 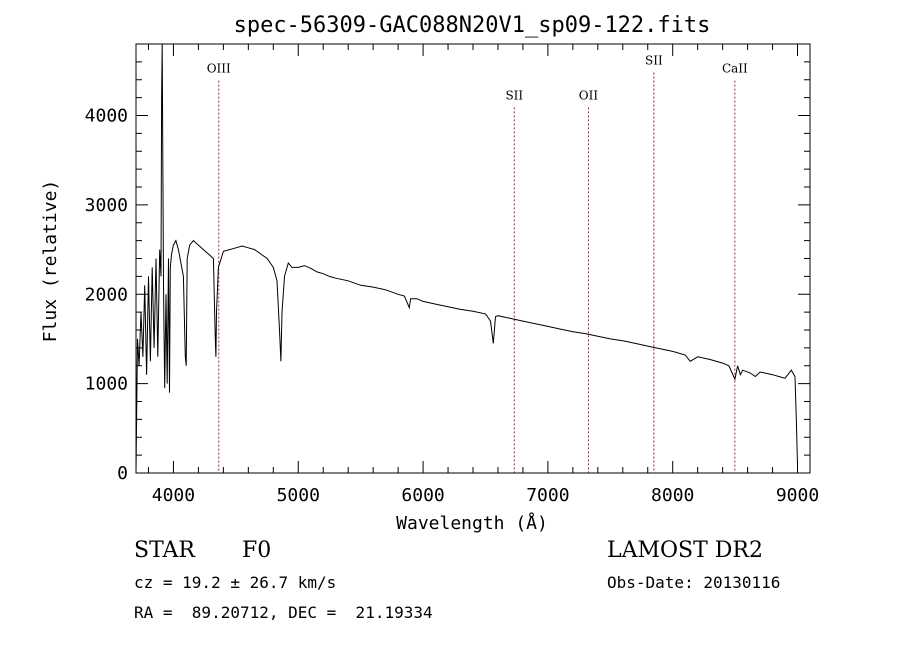 I want to click on chart-title: spec-56309-GAC088N20V1_sp09-122.fits, so click(x=472, y=25).